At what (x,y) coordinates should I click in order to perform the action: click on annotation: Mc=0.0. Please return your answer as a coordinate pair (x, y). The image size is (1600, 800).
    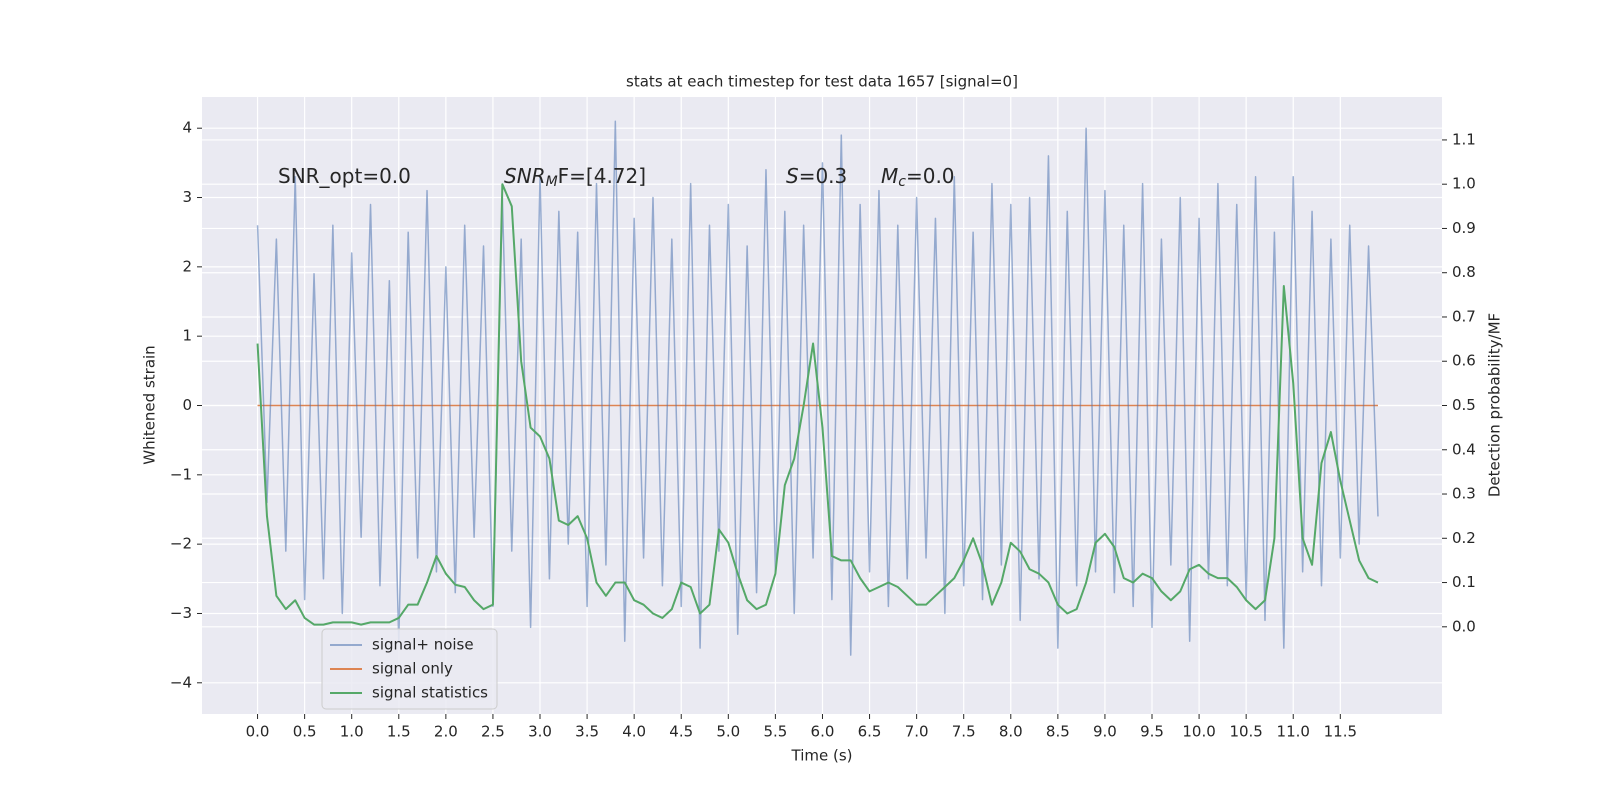
    Looking at the image, I should click on (918, 177).